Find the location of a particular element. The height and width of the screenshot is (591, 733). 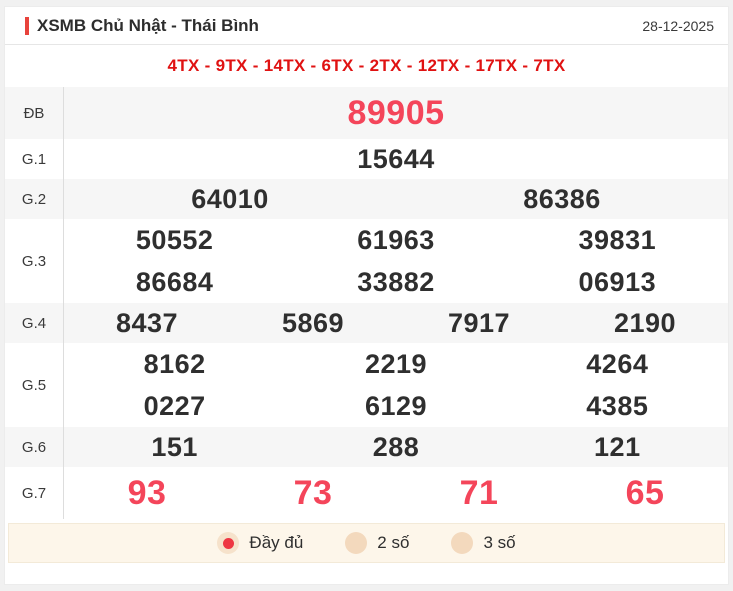

prize-value: 7917 is located at coordinates (479, 322).